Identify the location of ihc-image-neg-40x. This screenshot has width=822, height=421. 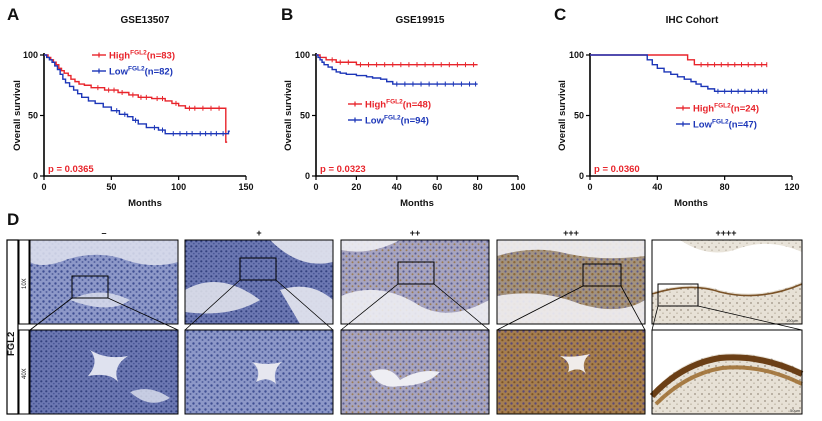
(104, 372).